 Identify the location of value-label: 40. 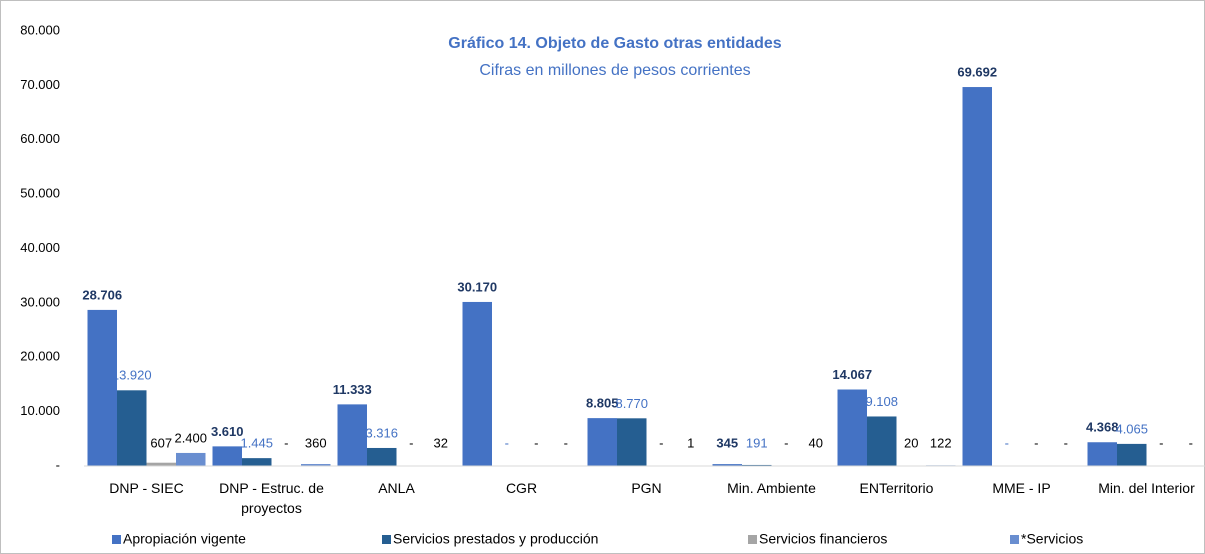
(816, 442).